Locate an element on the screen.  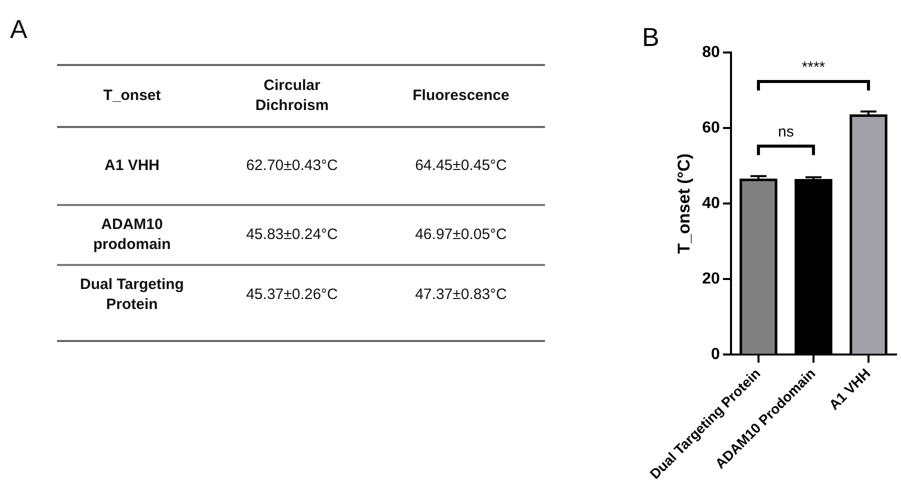
y-axis-title: T_onset (°C) is located at coordinates (684, 203).